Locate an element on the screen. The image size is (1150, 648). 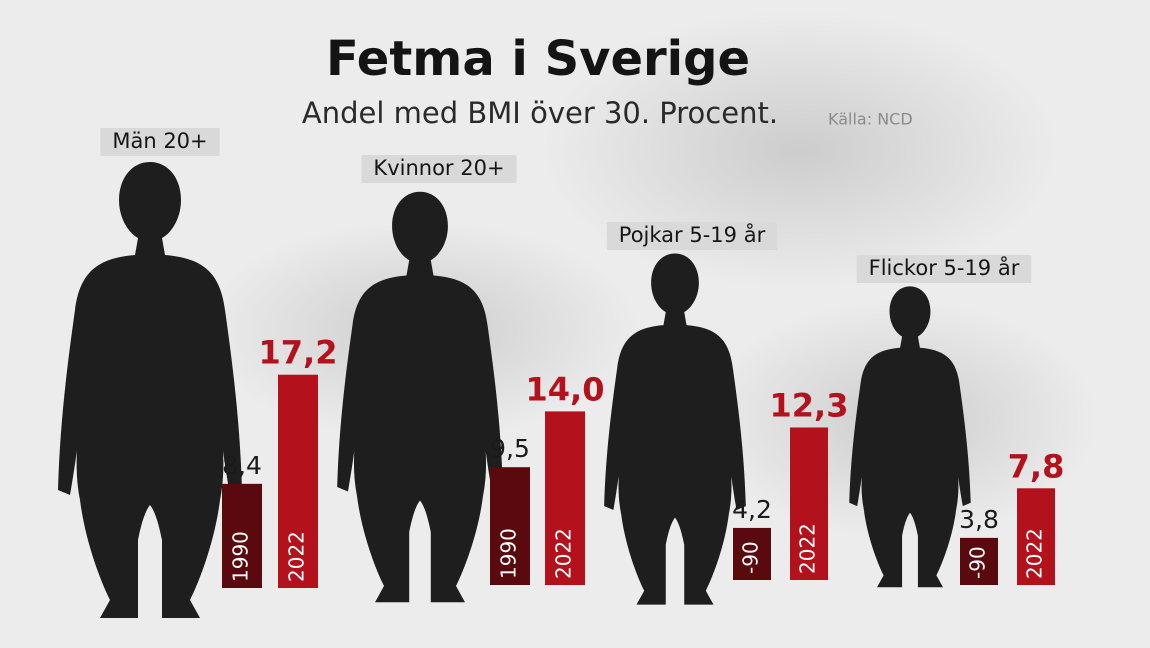
value-label: 17,2 is located at coordinates (298, 353).